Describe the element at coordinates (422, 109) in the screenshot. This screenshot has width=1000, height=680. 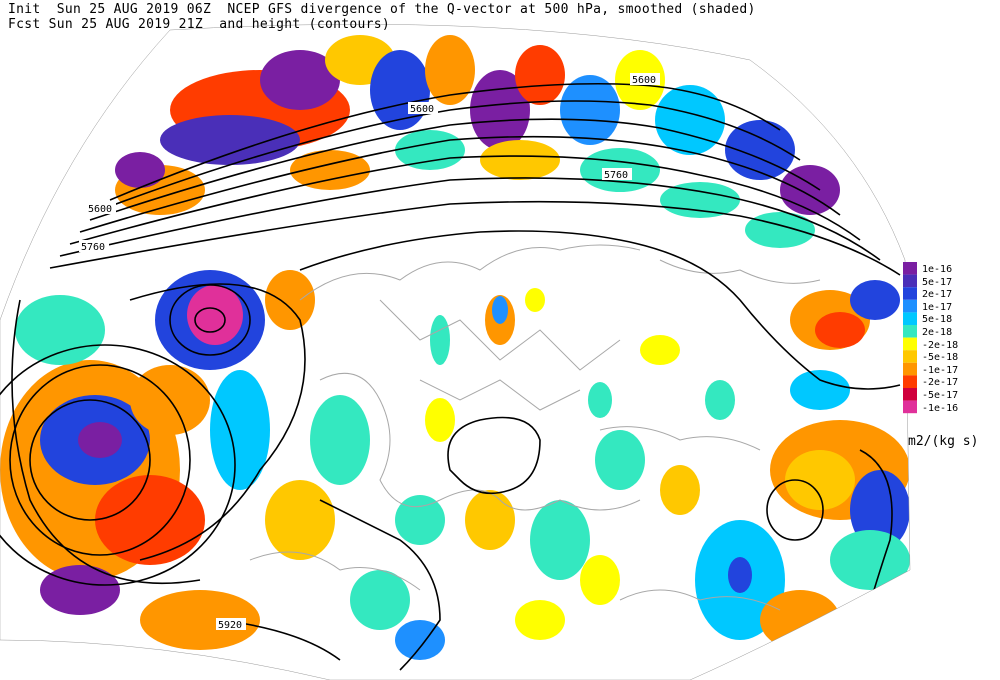
I see `contour-label-5600-a: 5600` at that location.